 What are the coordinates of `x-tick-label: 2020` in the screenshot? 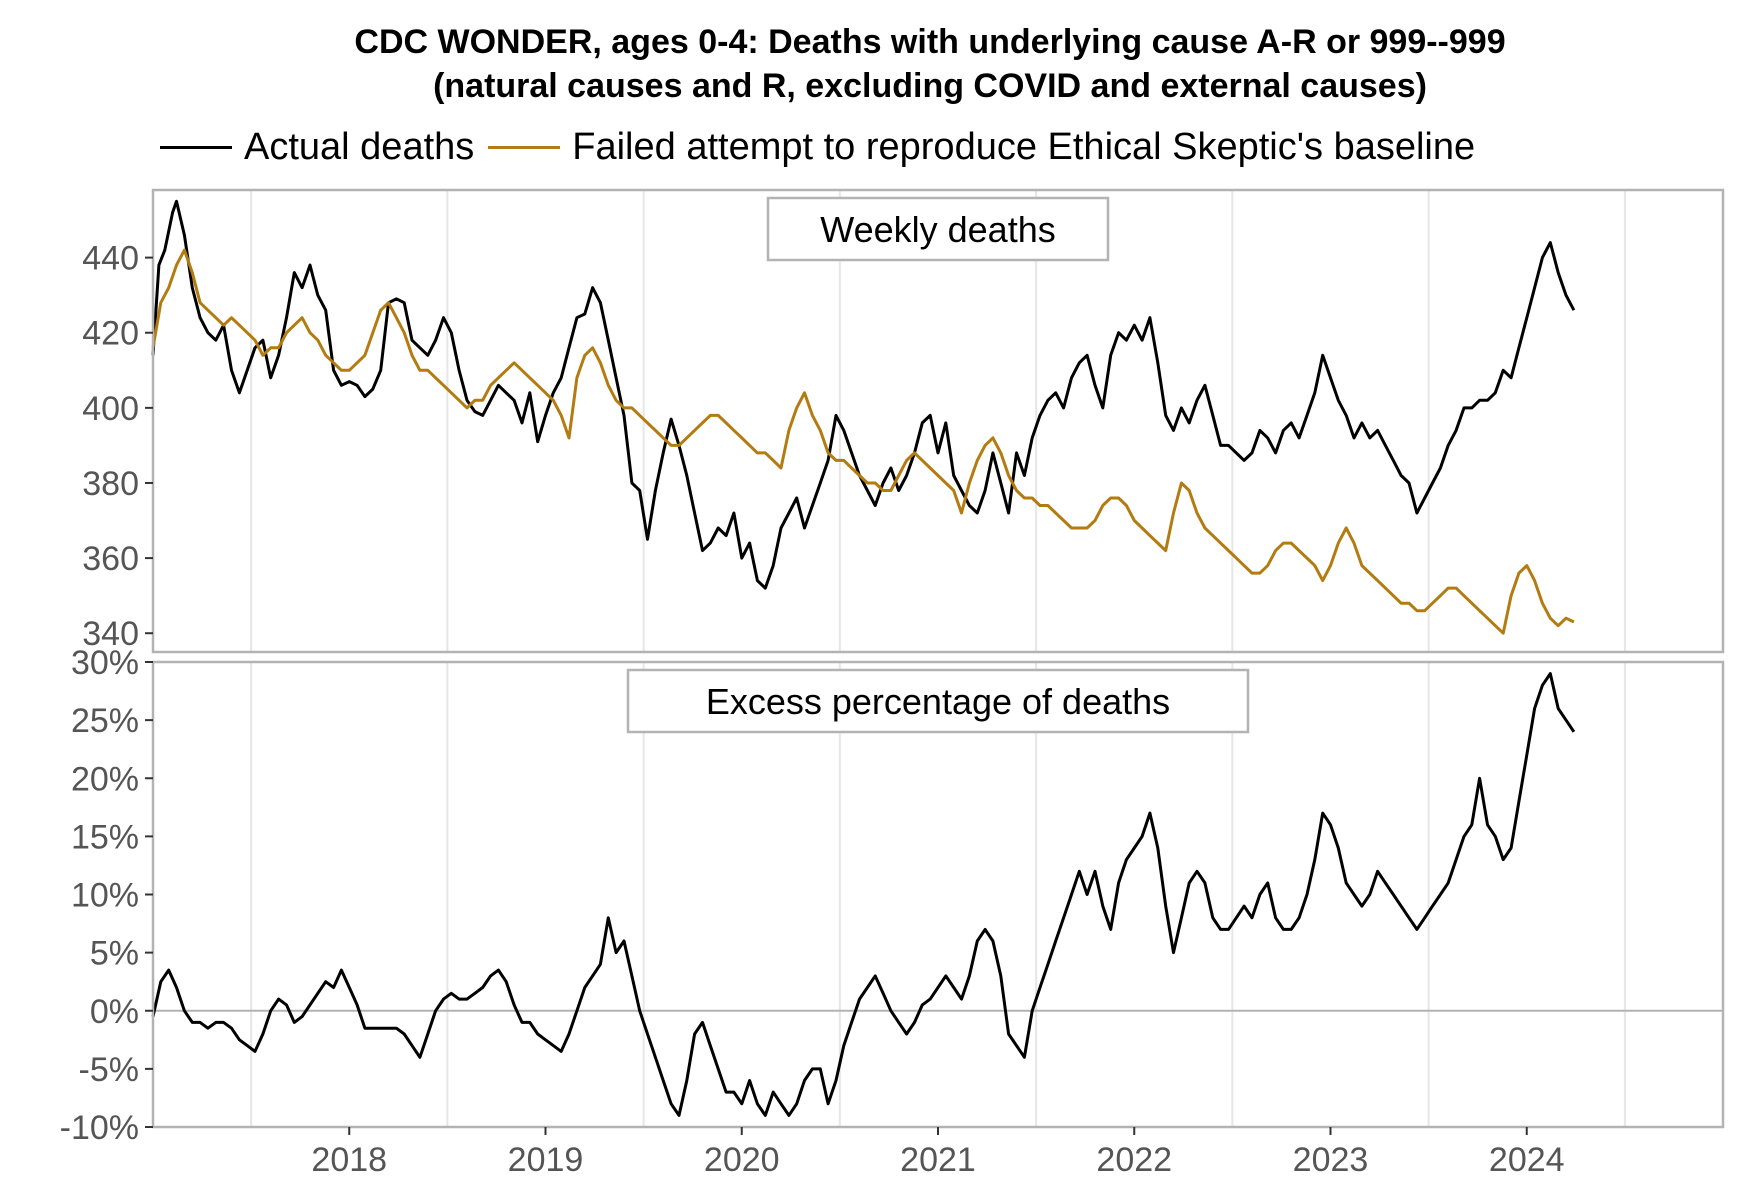 It's located at (742, 1160).